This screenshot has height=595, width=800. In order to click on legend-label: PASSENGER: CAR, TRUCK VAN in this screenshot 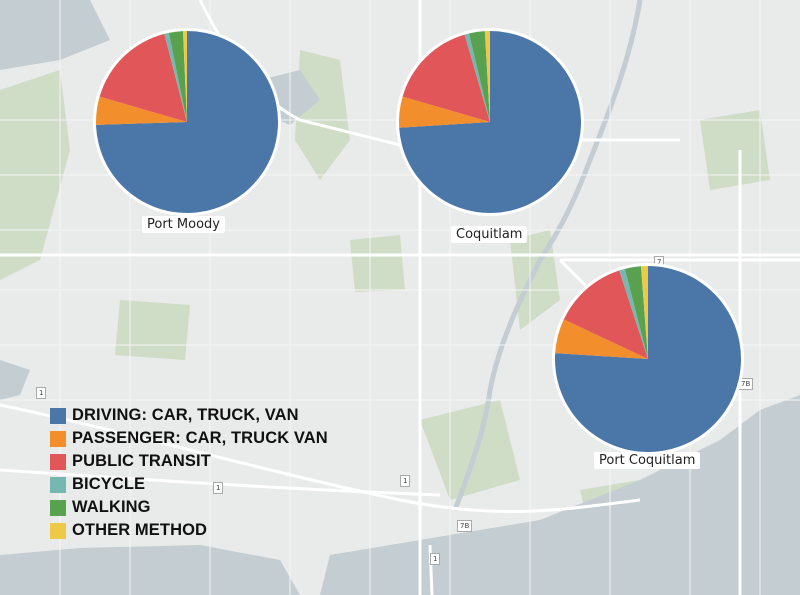, I will do `click(200, 438)`.